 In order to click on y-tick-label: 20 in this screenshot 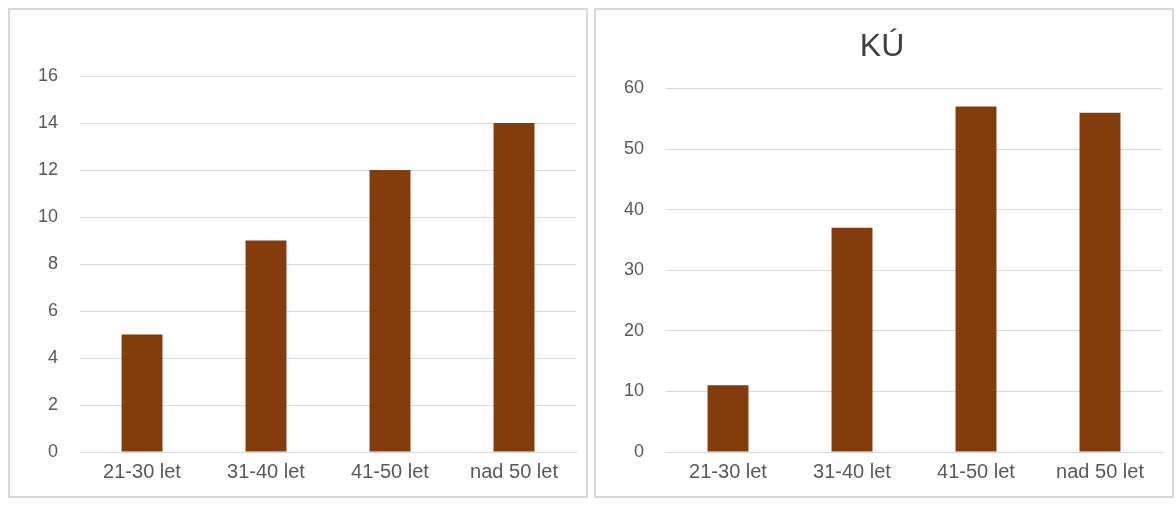, I will do `click(634, 329)`.